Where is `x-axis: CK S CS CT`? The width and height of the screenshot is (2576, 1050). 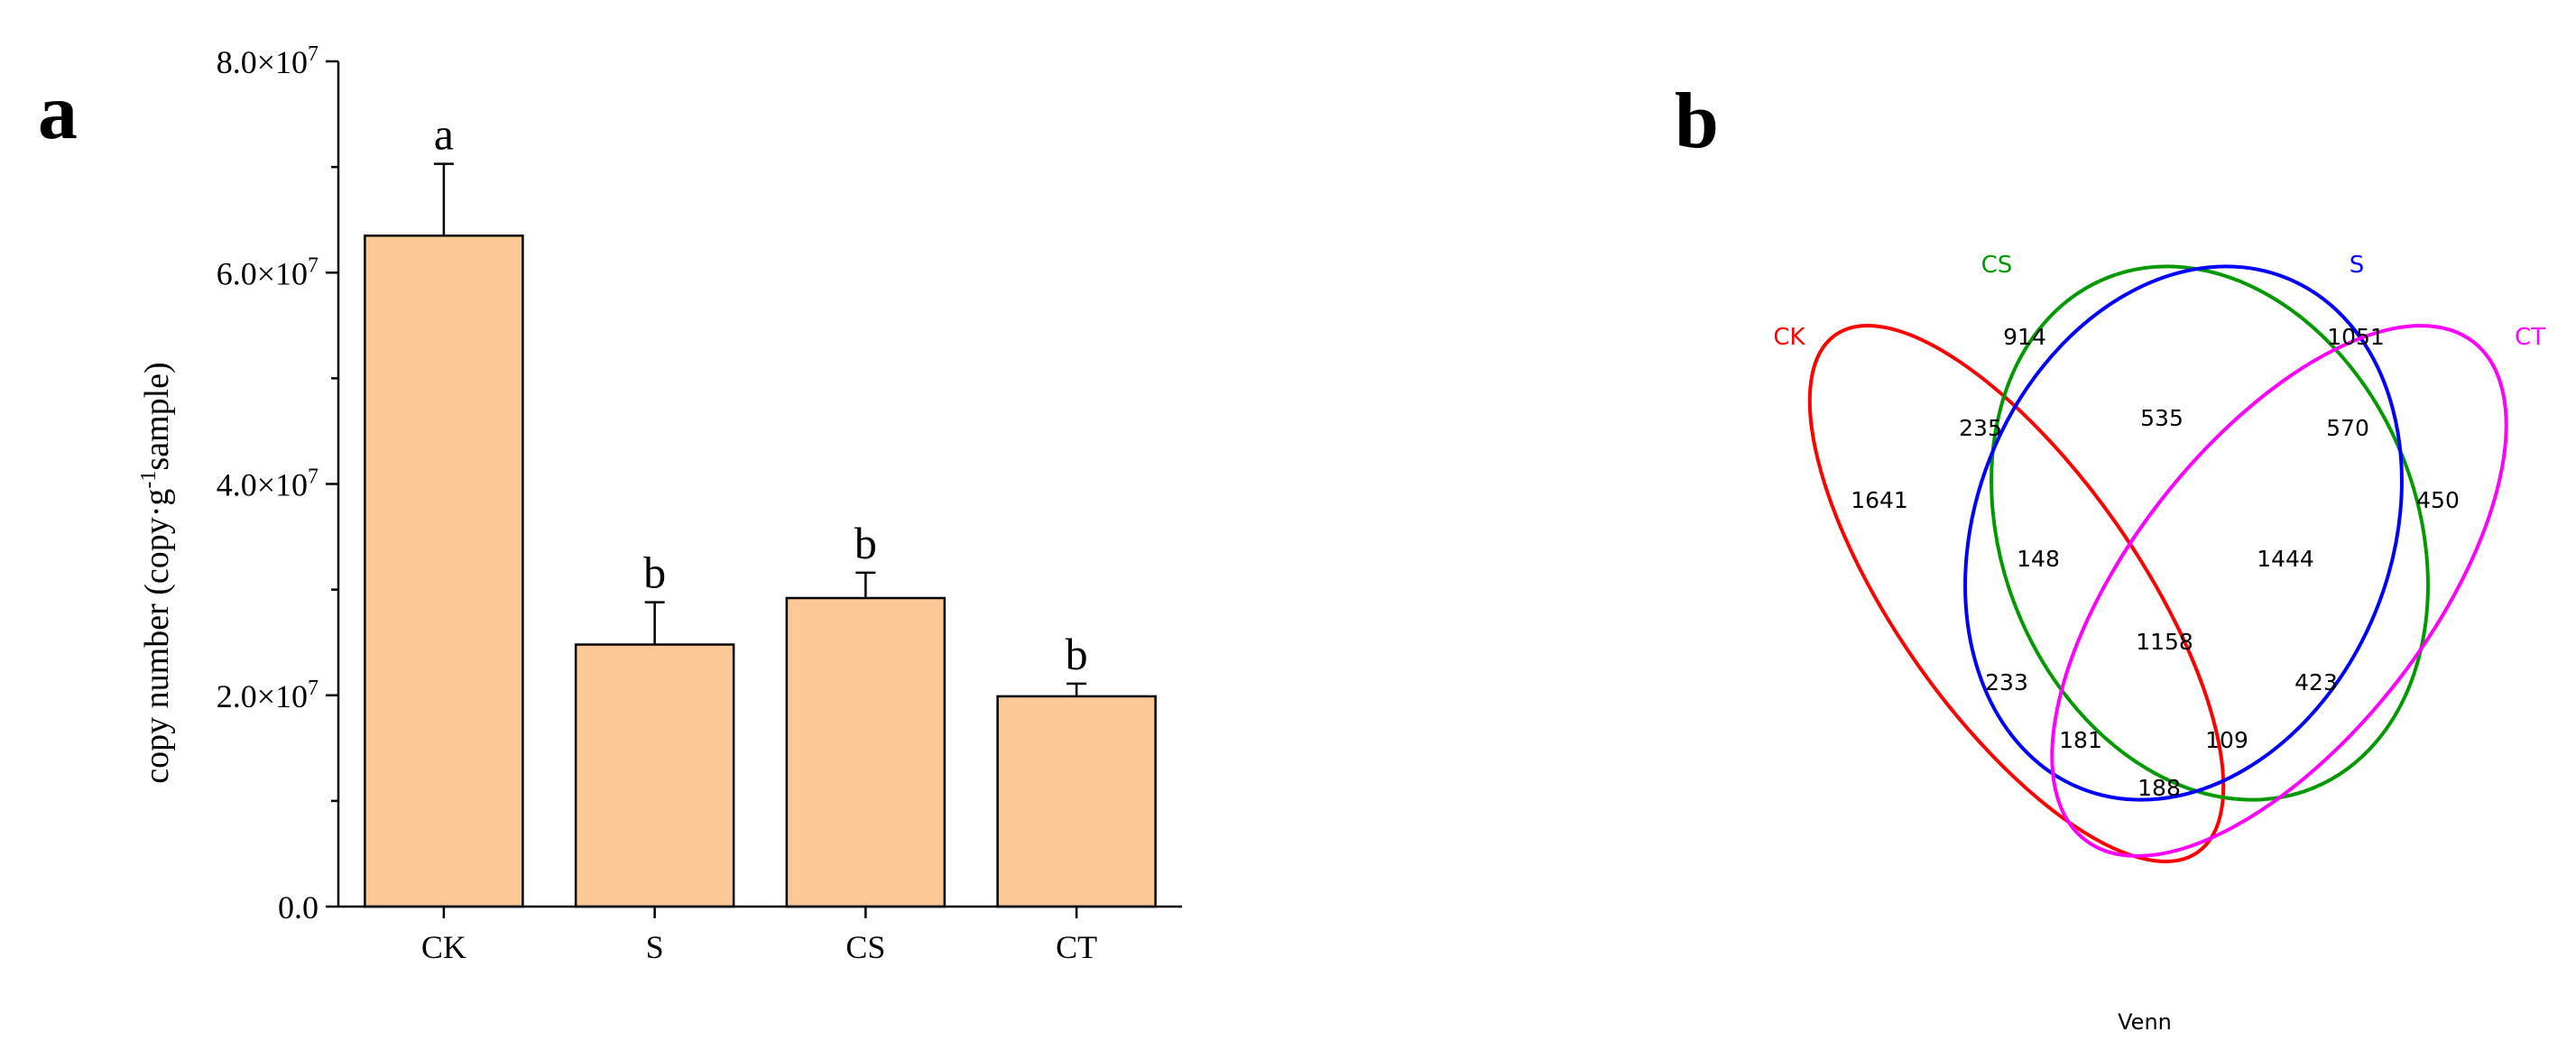
x-axis: CK S CS CT is located at coordinates (760, 935).